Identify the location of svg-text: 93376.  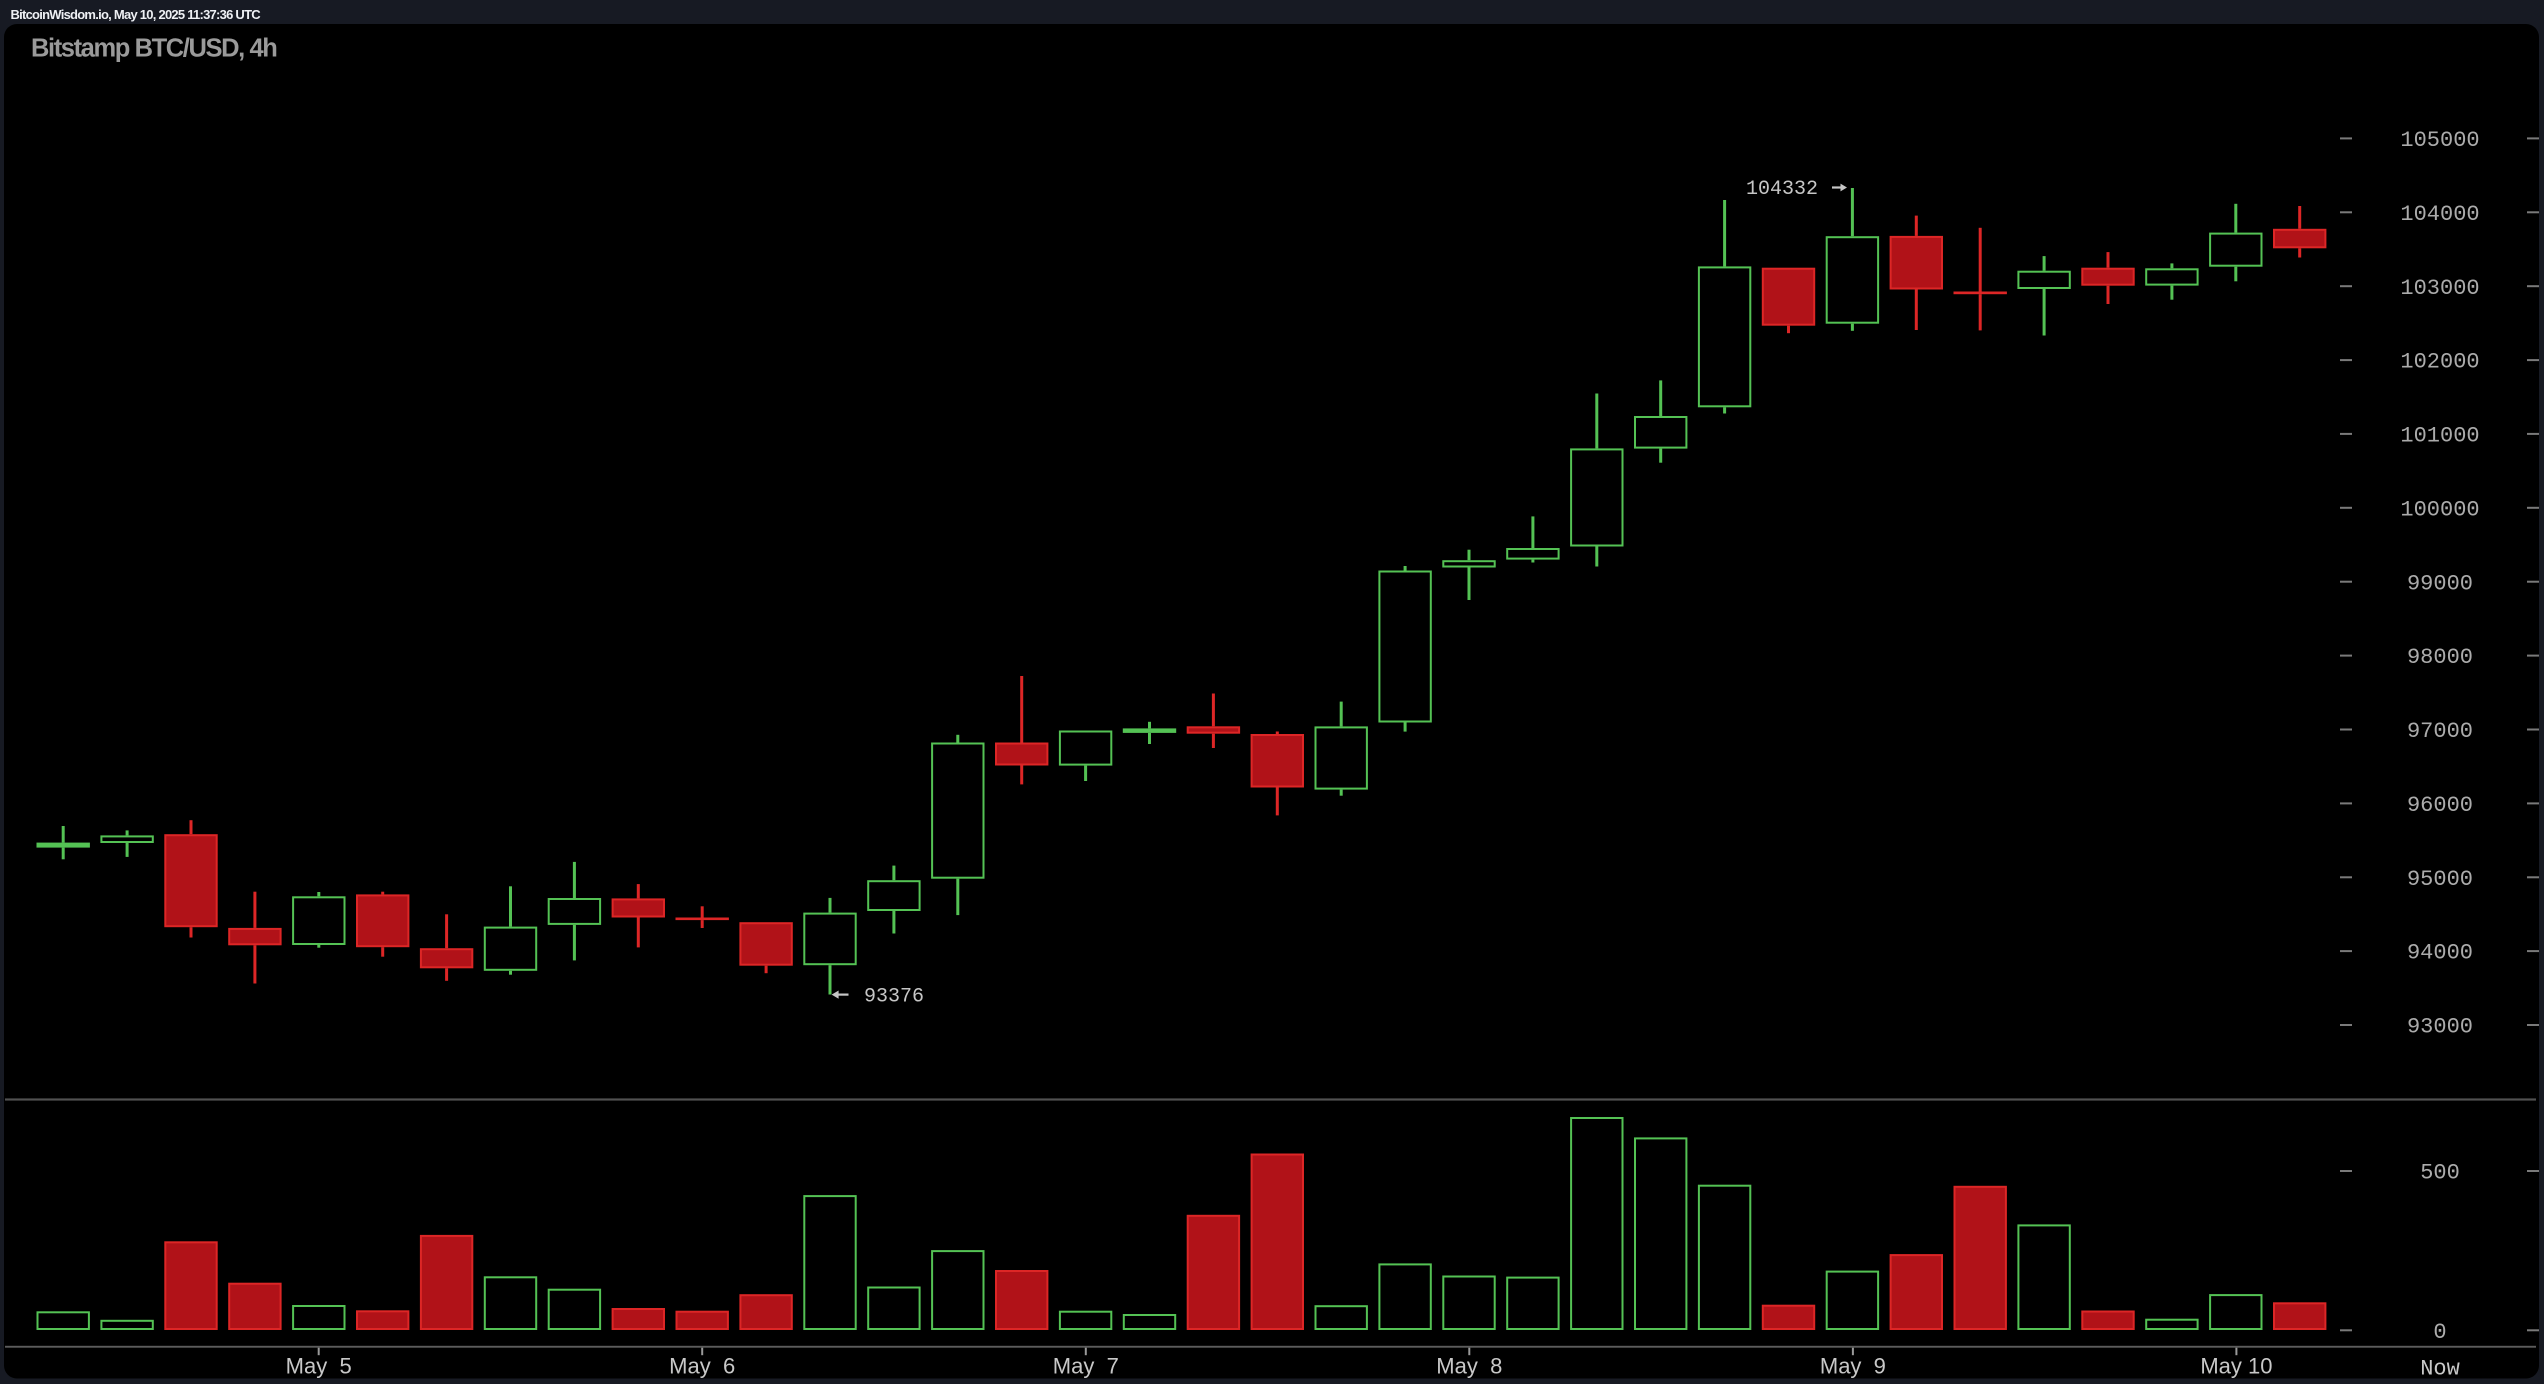
(894, 997).